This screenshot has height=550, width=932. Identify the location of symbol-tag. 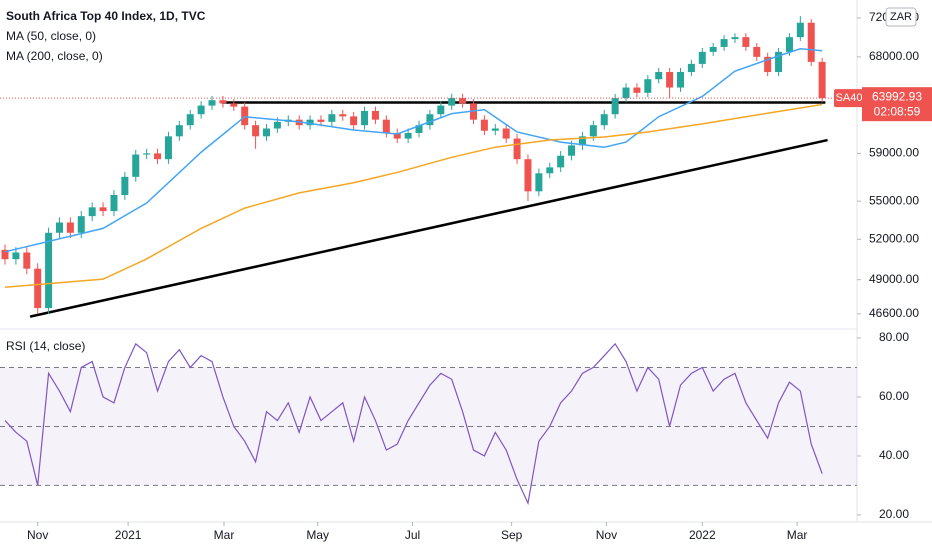
(849, 98).